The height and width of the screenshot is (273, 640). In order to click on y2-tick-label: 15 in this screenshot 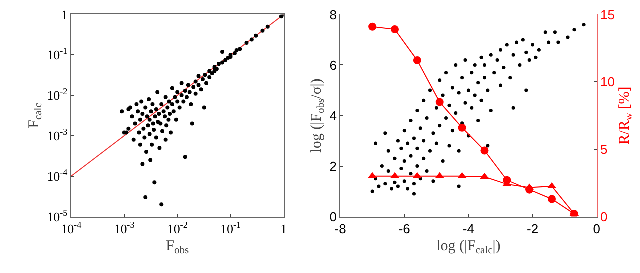, I will do `click(607, 14)`.